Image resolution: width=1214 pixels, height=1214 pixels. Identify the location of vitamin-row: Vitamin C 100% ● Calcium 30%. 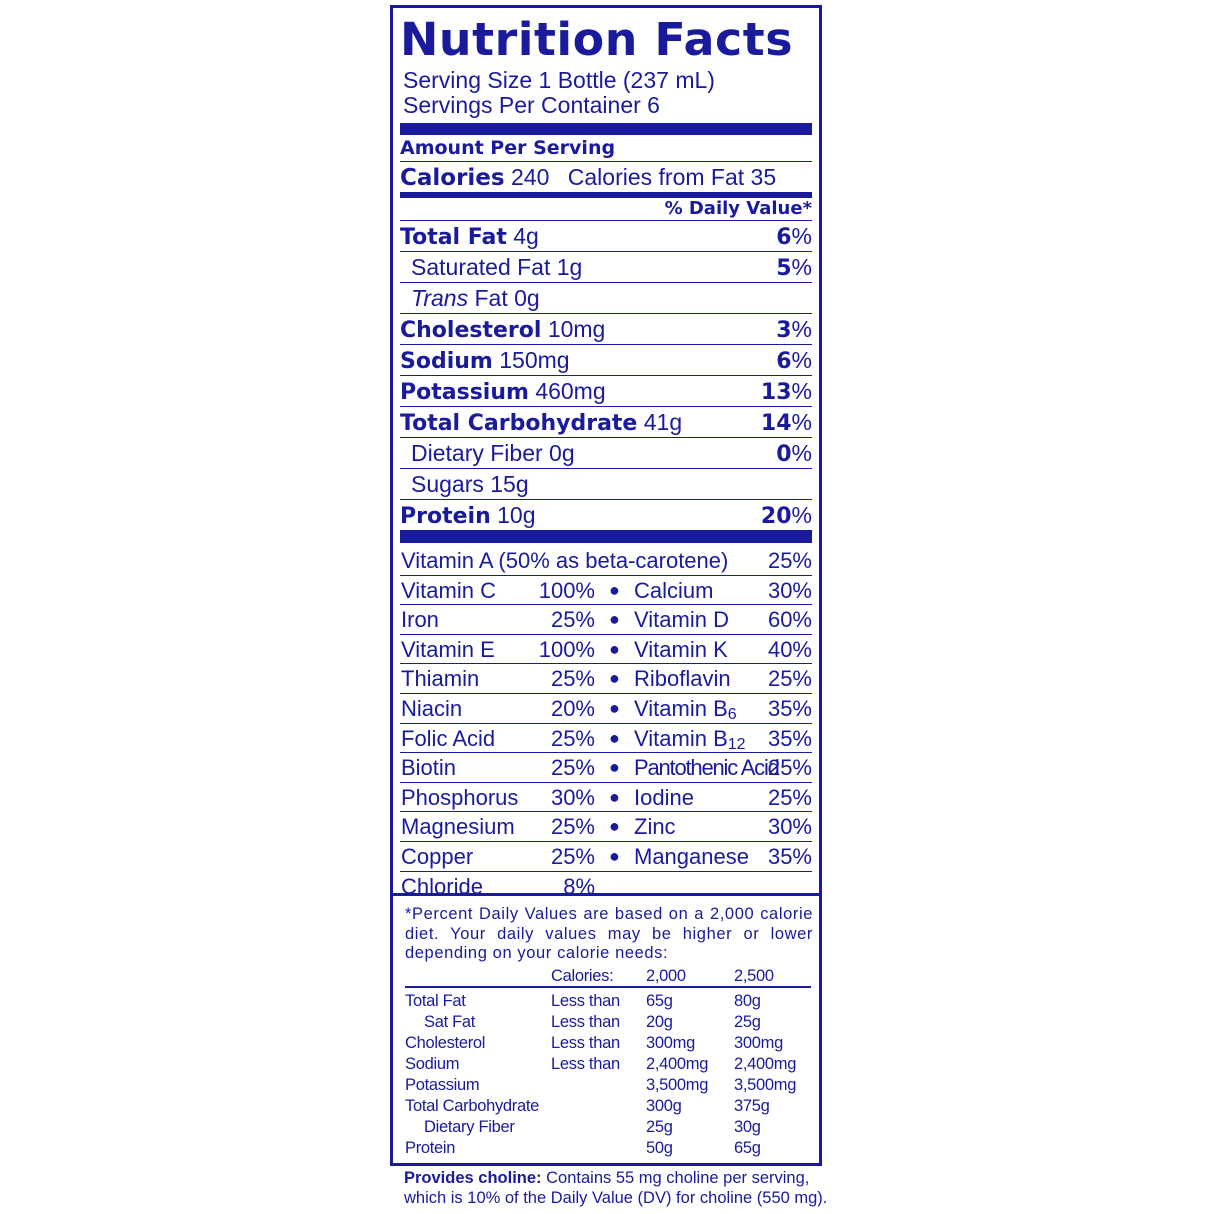
(606, 591).